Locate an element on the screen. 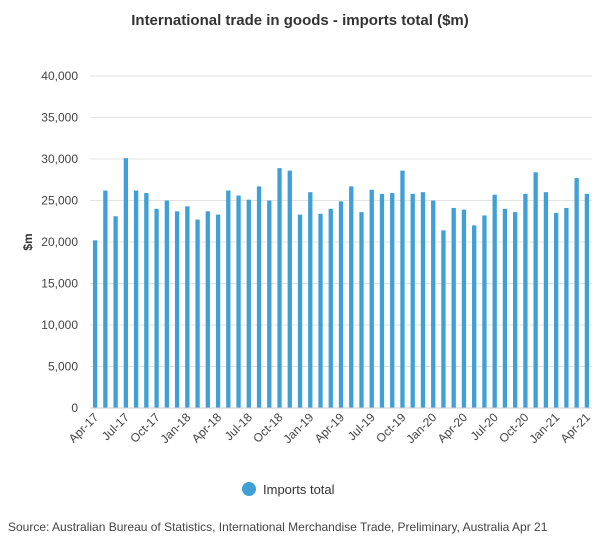 The width and height of the screenshot is (600, 550). x-tick-label: Jul-20 is located at coordinates (484, 426).